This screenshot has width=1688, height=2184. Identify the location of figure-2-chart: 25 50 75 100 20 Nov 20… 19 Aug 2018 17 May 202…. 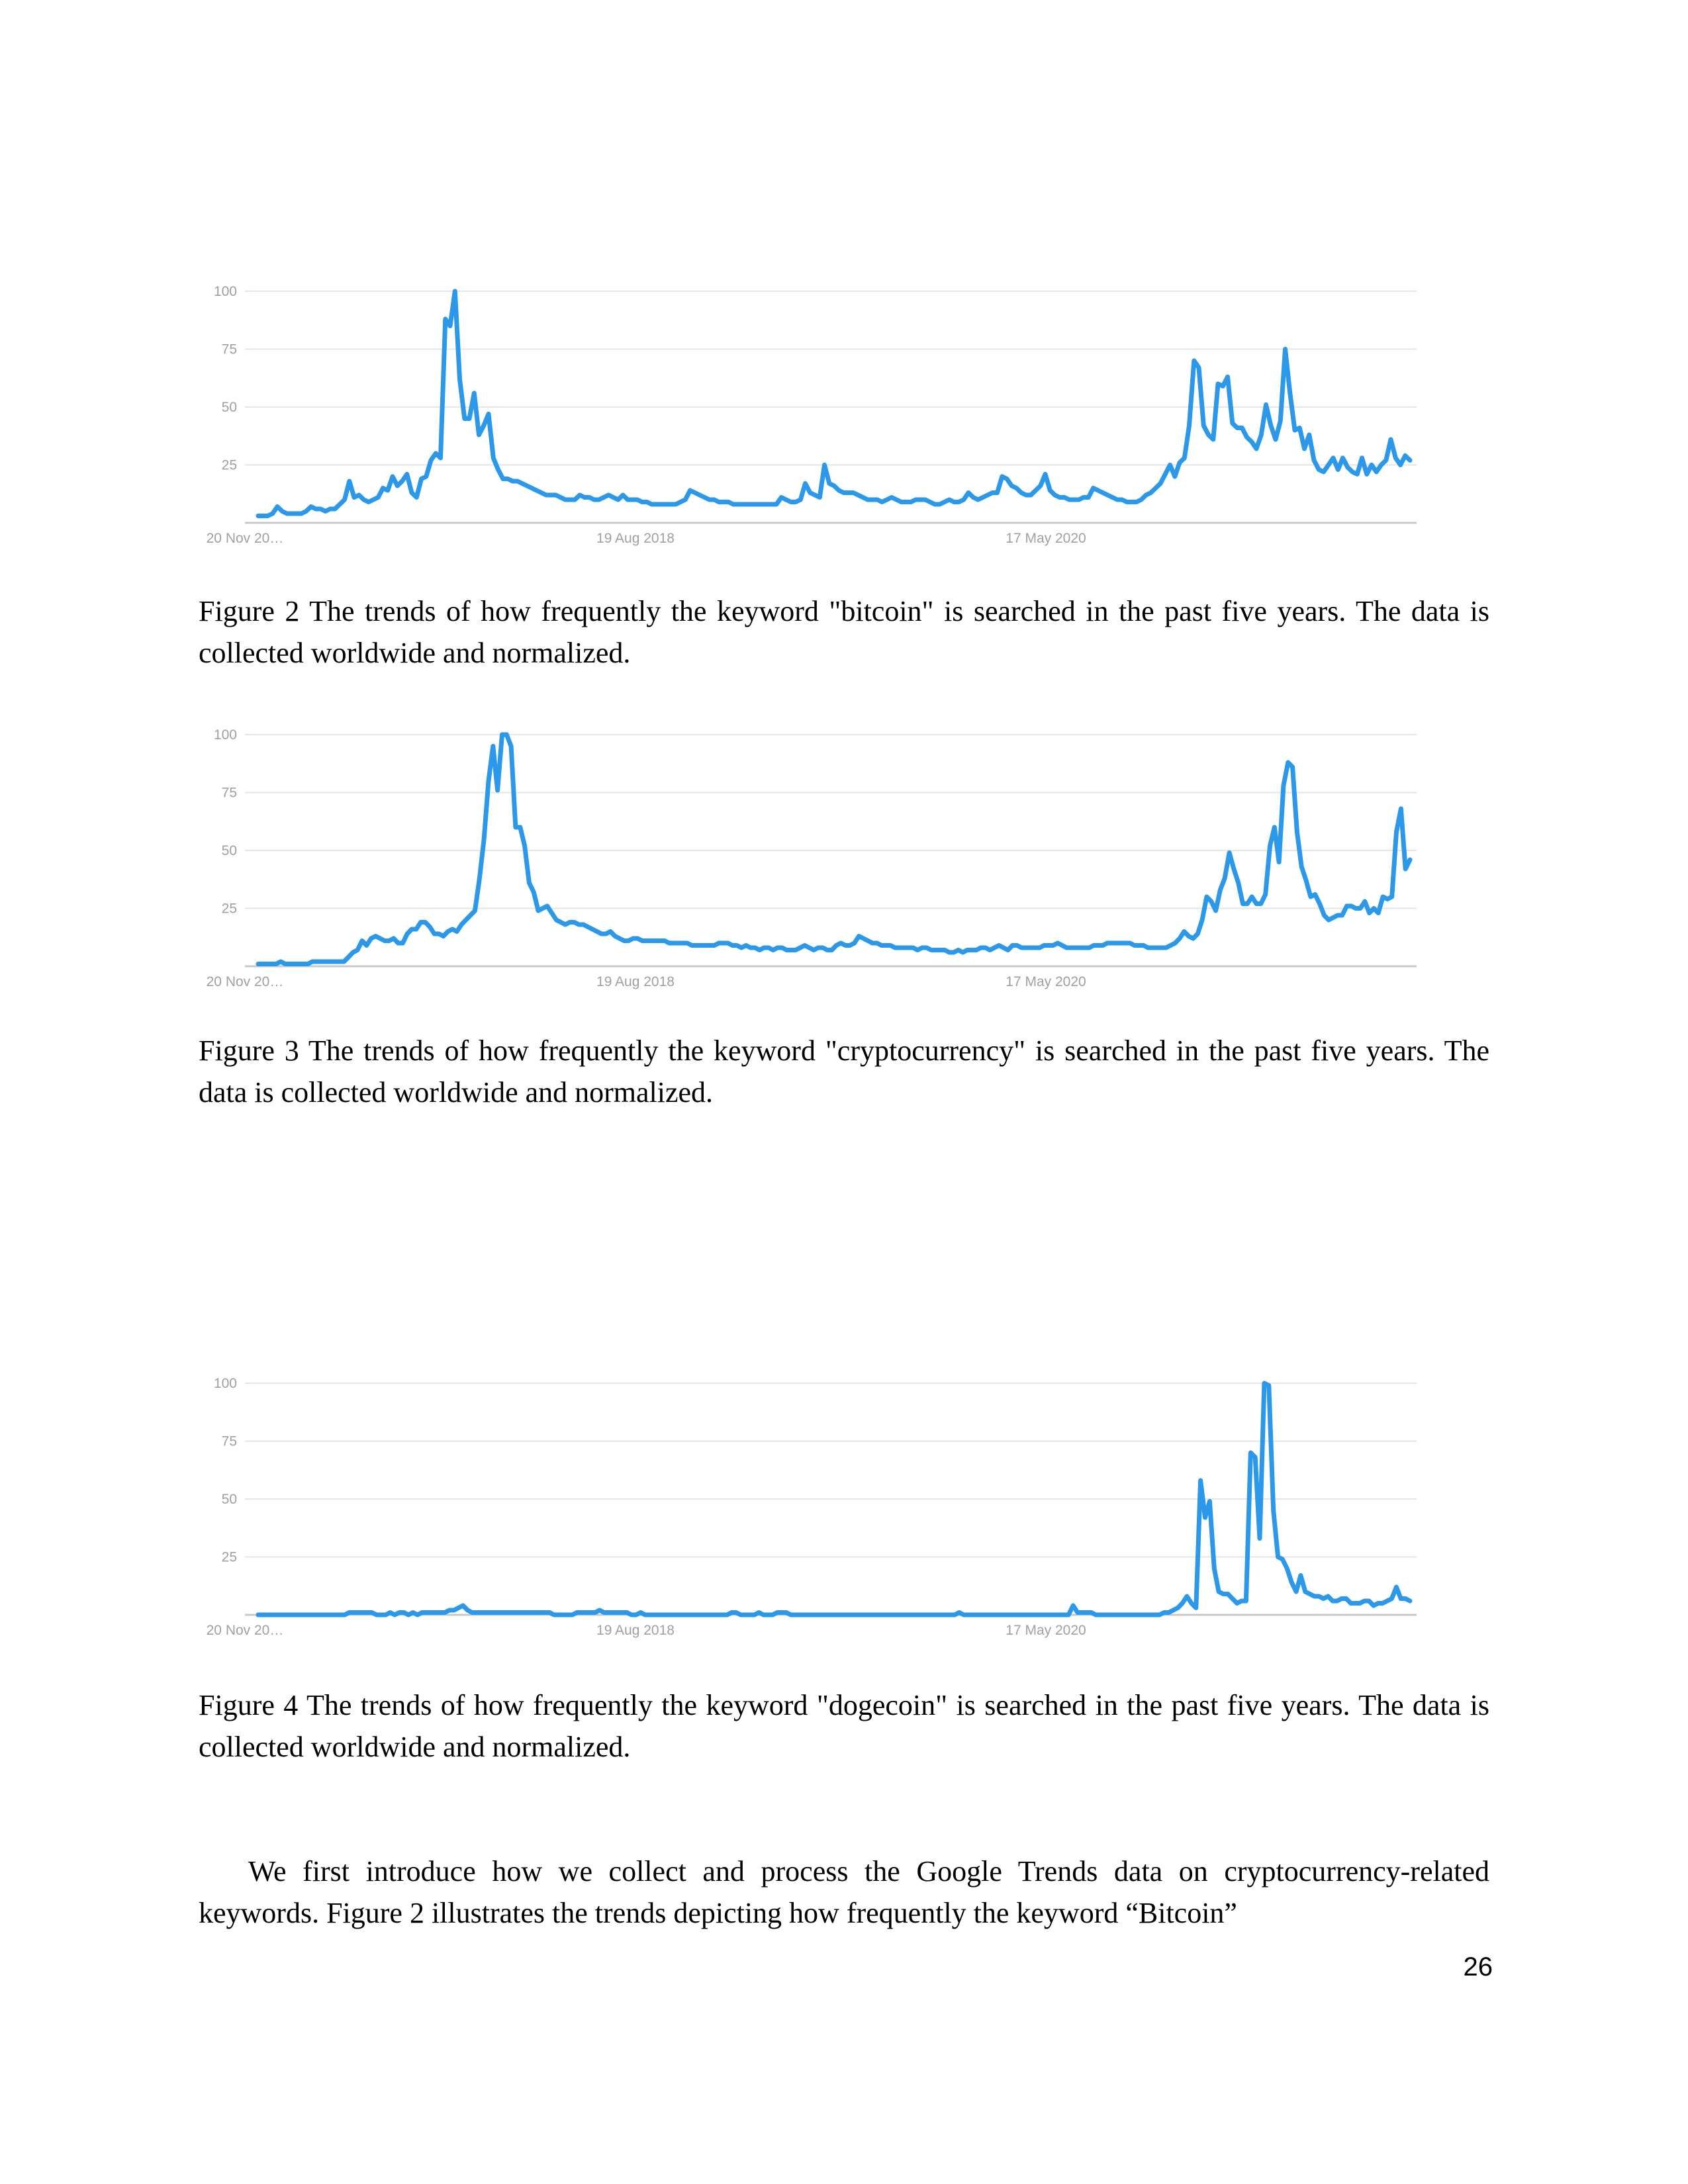
(814, 403).